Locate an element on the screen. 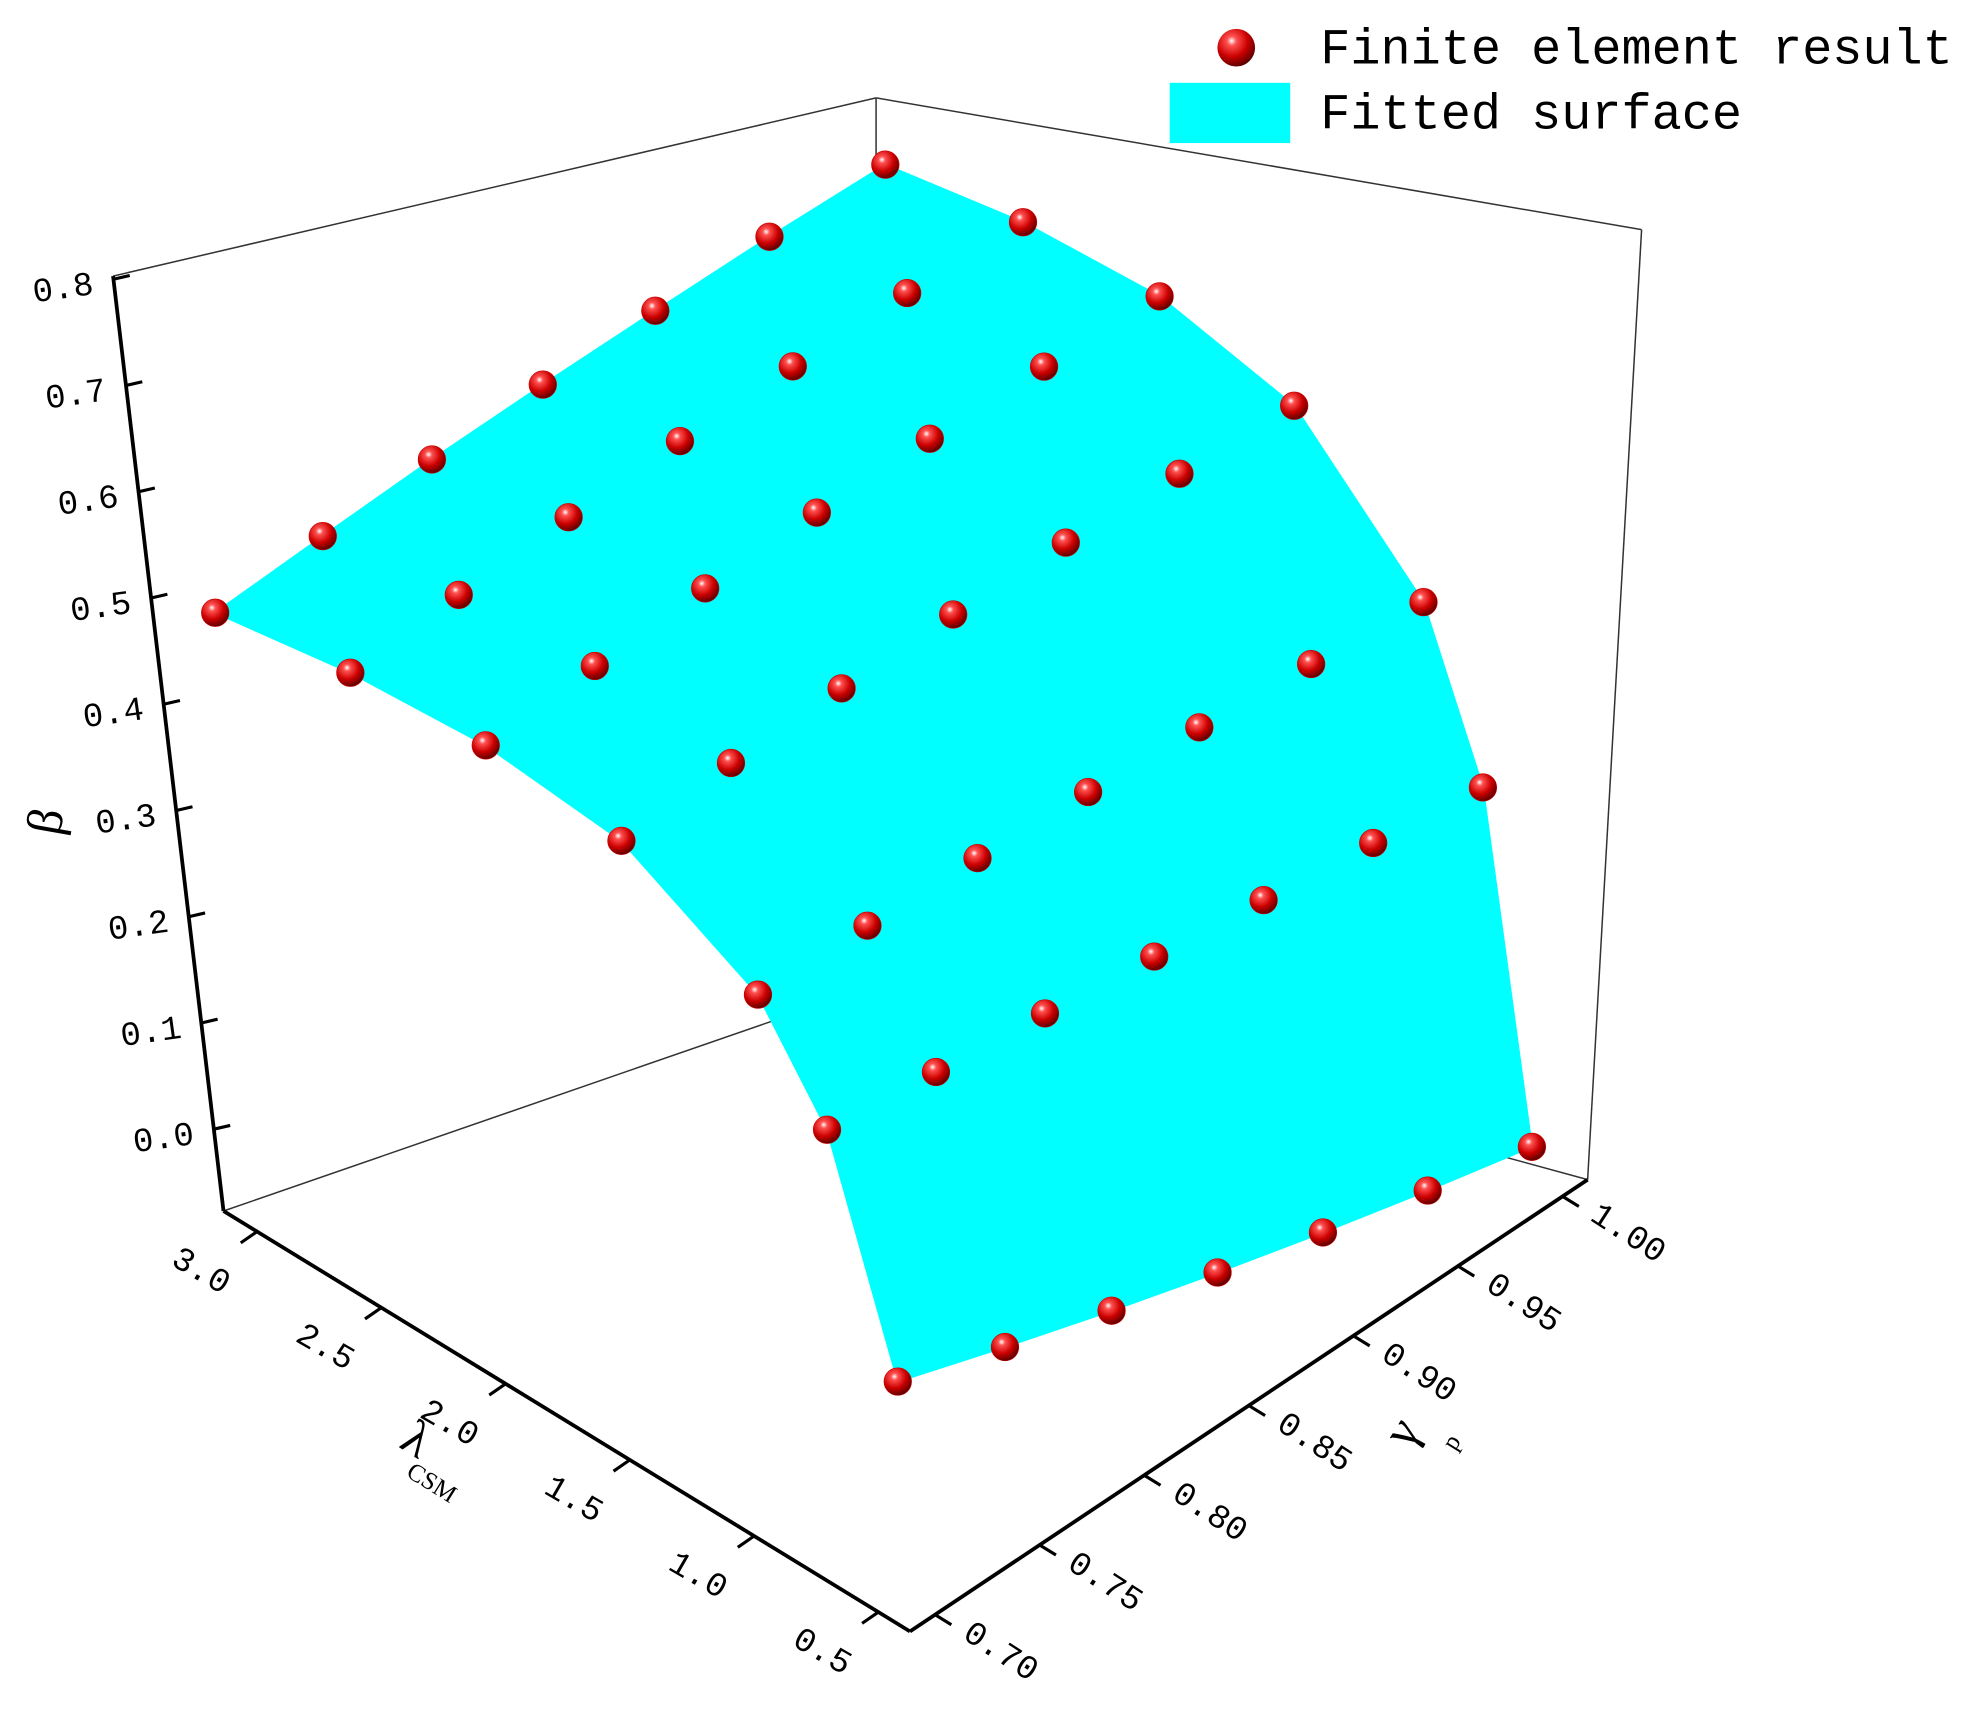 This screenshot has height=1713, width=1968. z-tick-label: 0.0 is located at coordinates (164, 1140).